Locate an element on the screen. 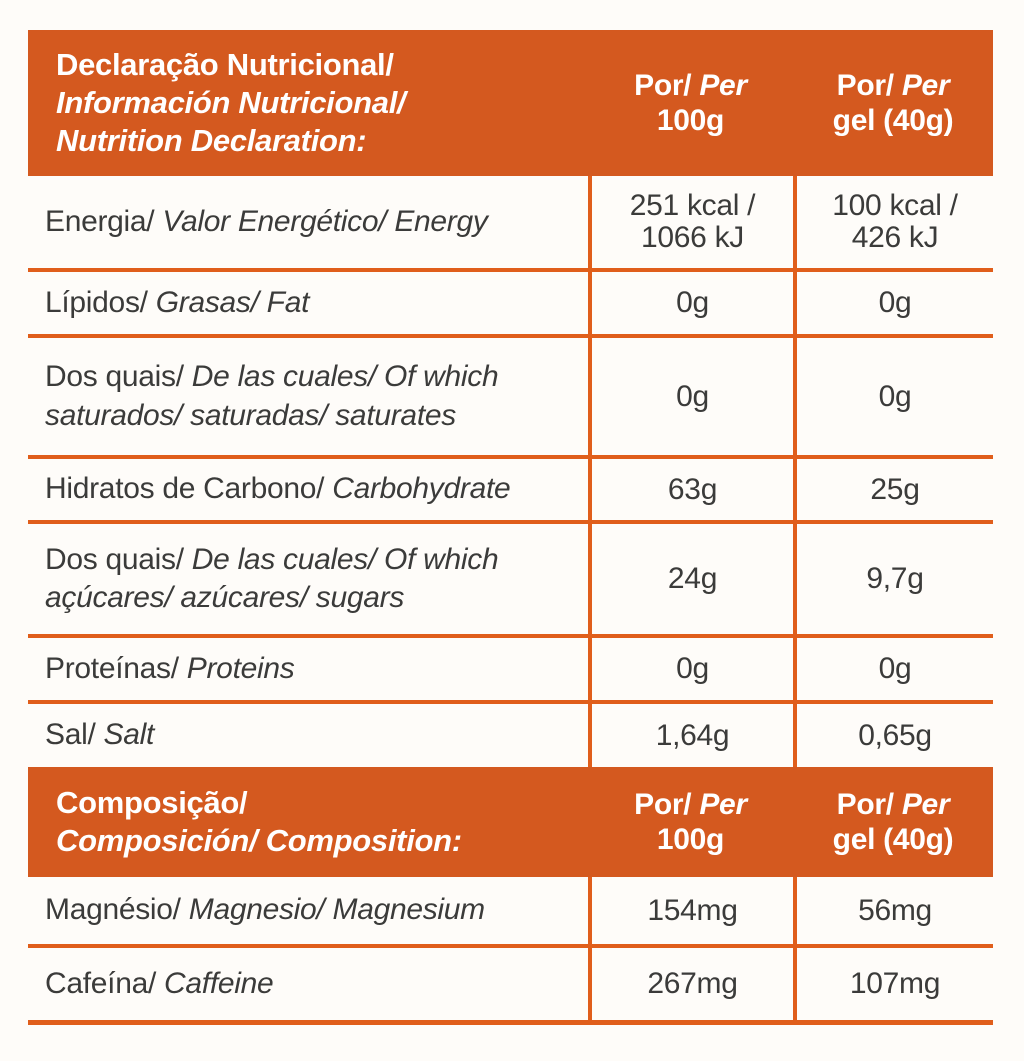  table-row-fat: Lípidos/ Grasas/ Fat 0g 0g is located at coordinates (510, 301).